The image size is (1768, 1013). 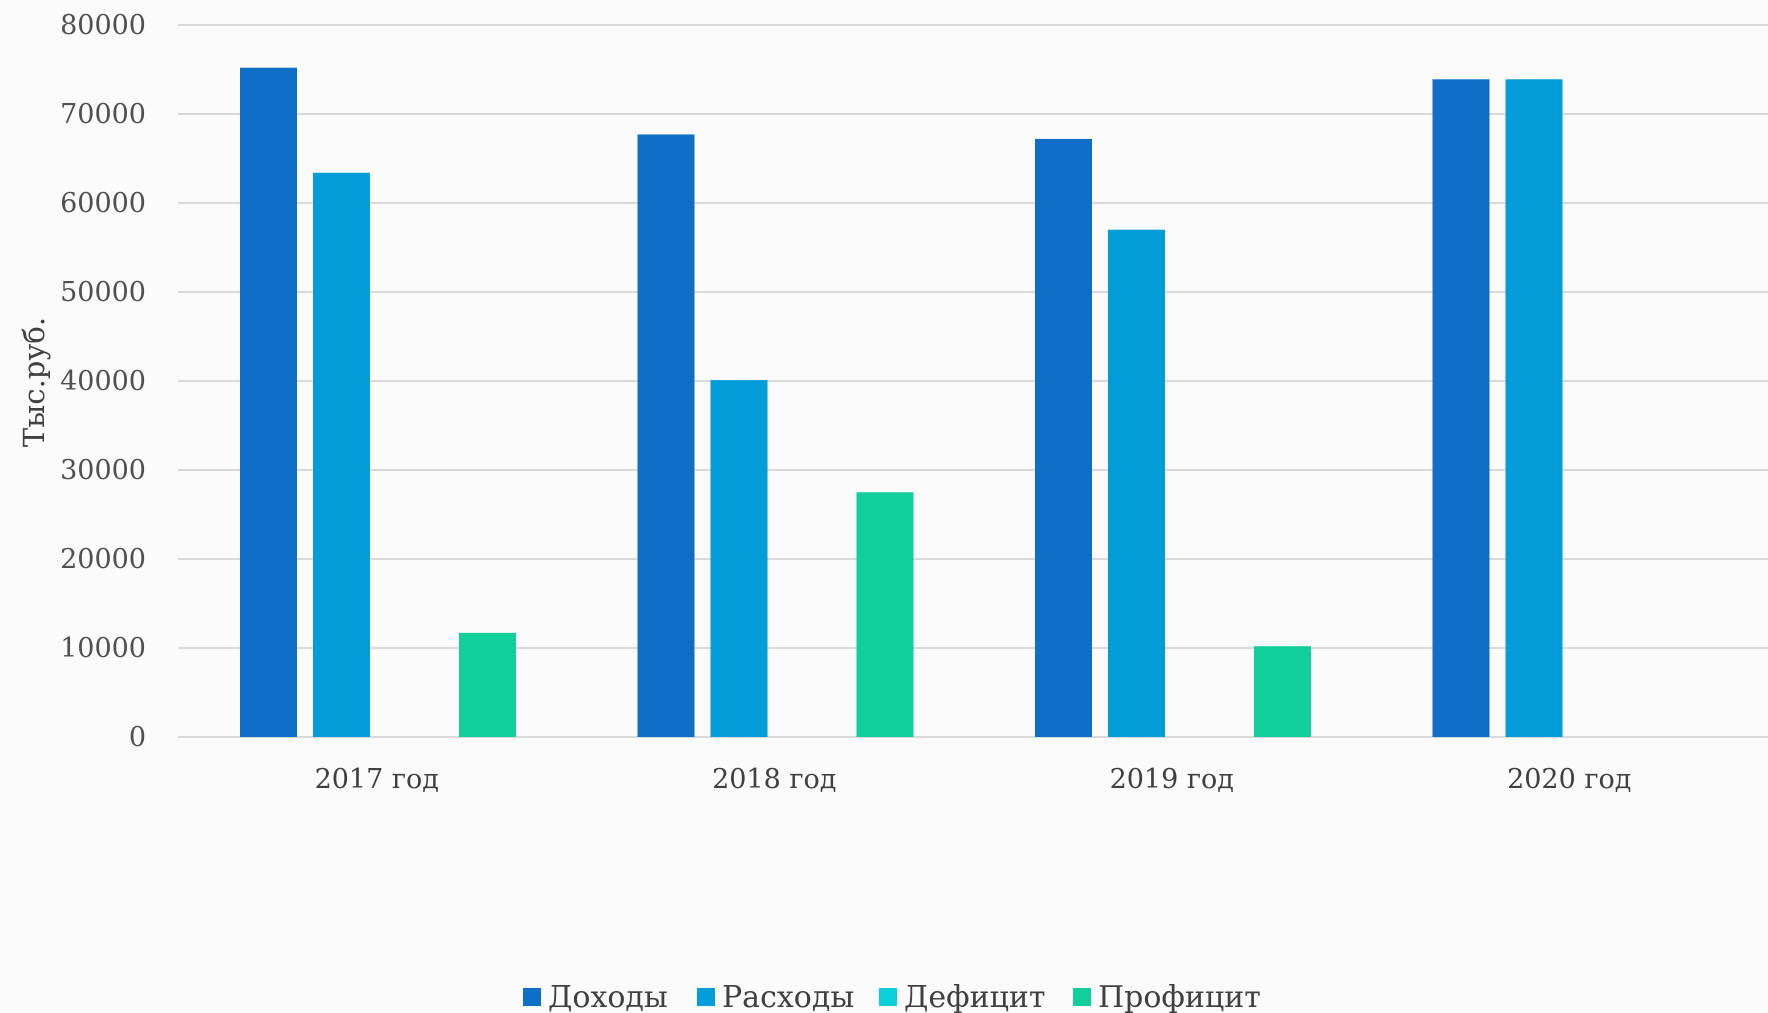 What do you see at coordinates (103, 203) in the screenshot?
I see `y-tick-label: 60000` at bounding box center [103, 203].